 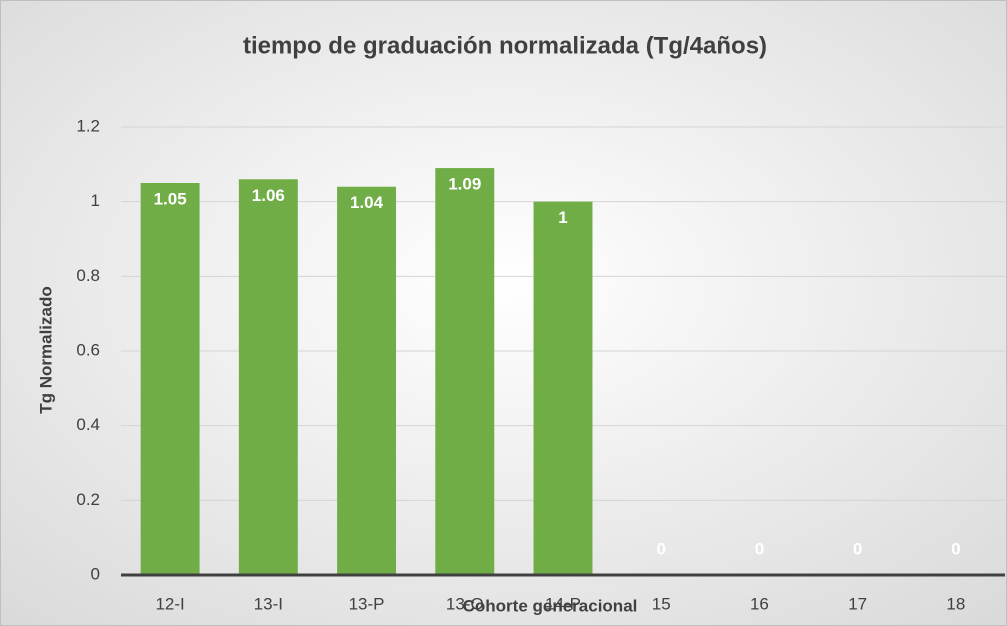 I want to click on data-label: 1.09, so click(x=464, y=184).